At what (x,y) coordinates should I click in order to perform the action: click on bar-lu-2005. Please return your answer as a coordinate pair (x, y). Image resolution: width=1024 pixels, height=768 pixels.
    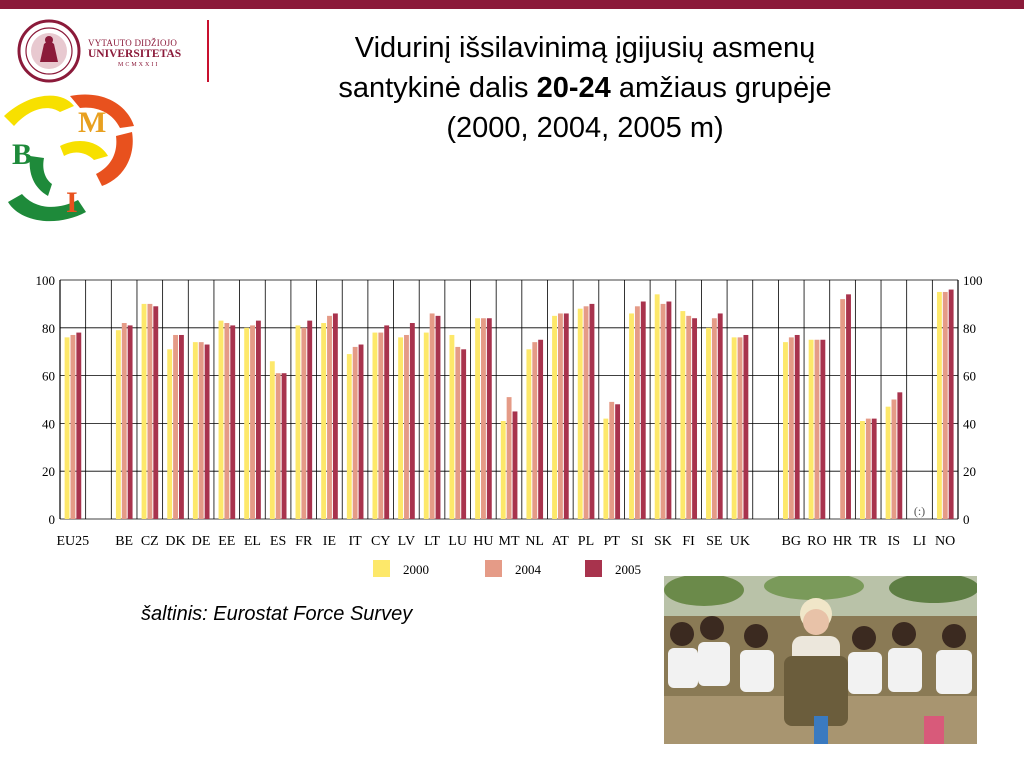
    Looking at the image, I should click on (464, 434).